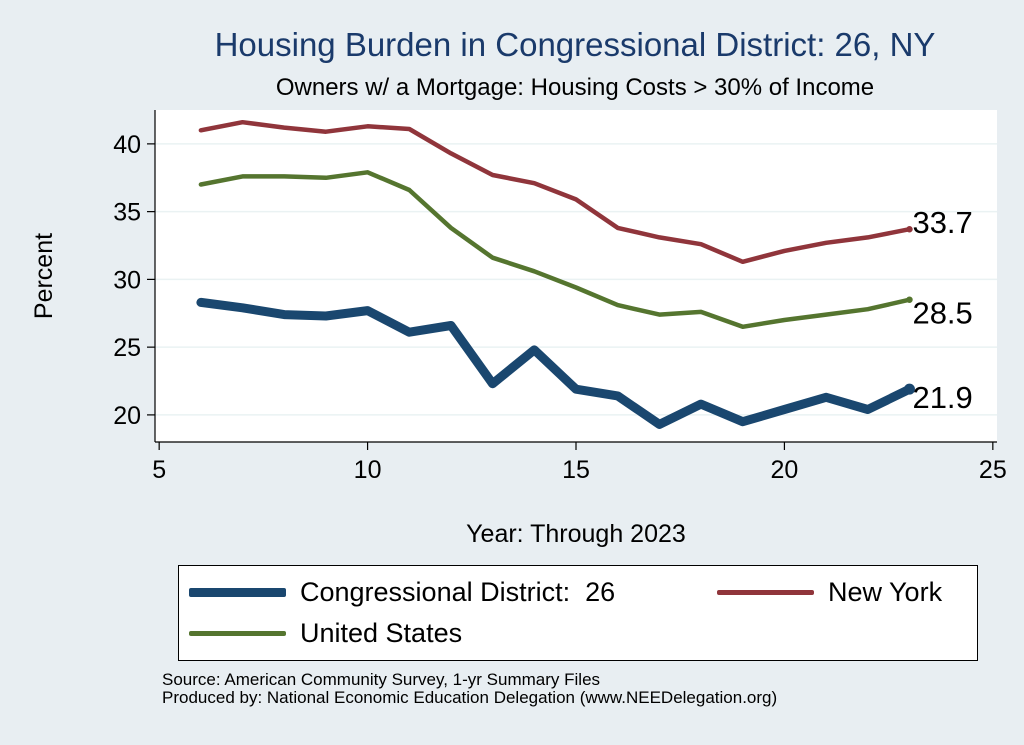  What do you see at coordinates (576, 534) in the screenshot?
I see `x-axis-label: Year: Through 2023` at bounding box center [576, 534].